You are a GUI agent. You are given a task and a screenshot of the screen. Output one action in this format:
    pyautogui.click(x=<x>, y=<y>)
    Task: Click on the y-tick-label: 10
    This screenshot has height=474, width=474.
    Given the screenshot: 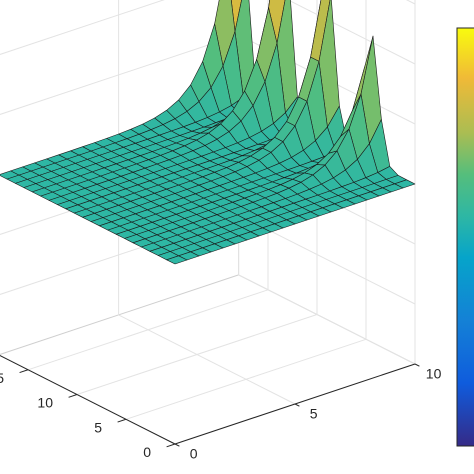 What is the action you would take?
    pyautogui.click(x=45, y=403)
    